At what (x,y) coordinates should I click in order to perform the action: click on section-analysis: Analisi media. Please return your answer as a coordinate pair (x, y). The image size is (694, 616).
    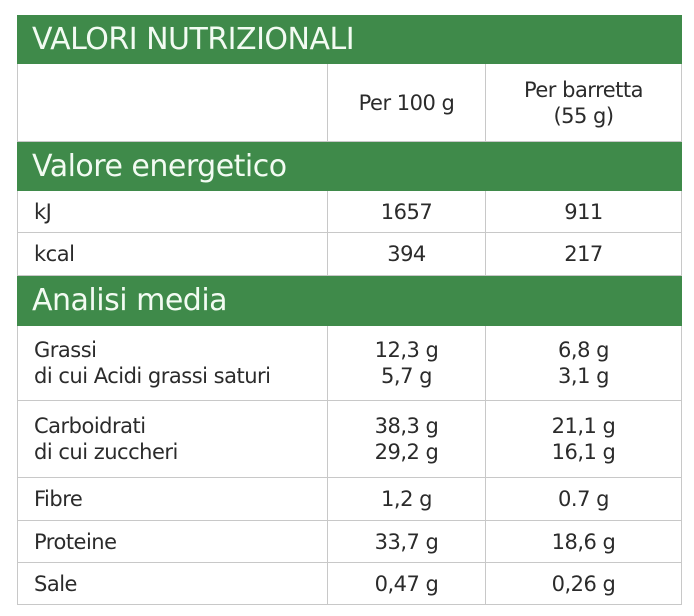
    Looking at the image, I should click on (349, 300).